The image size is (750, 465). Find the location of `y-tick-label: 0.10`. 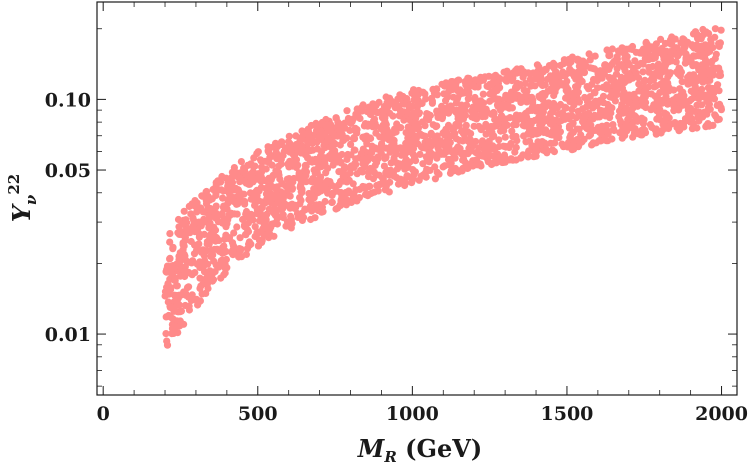

y-tick-label: 0.10 is located at coordinates (68, 100).